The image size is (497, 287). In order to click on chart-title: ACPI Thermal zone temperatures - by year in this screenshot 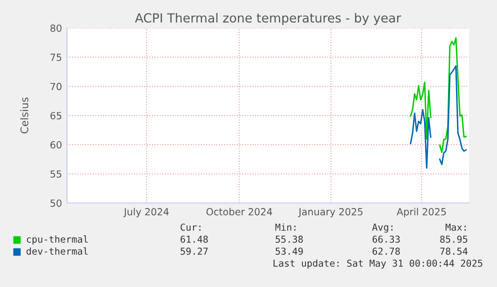, I will do `click(268, 19)`.